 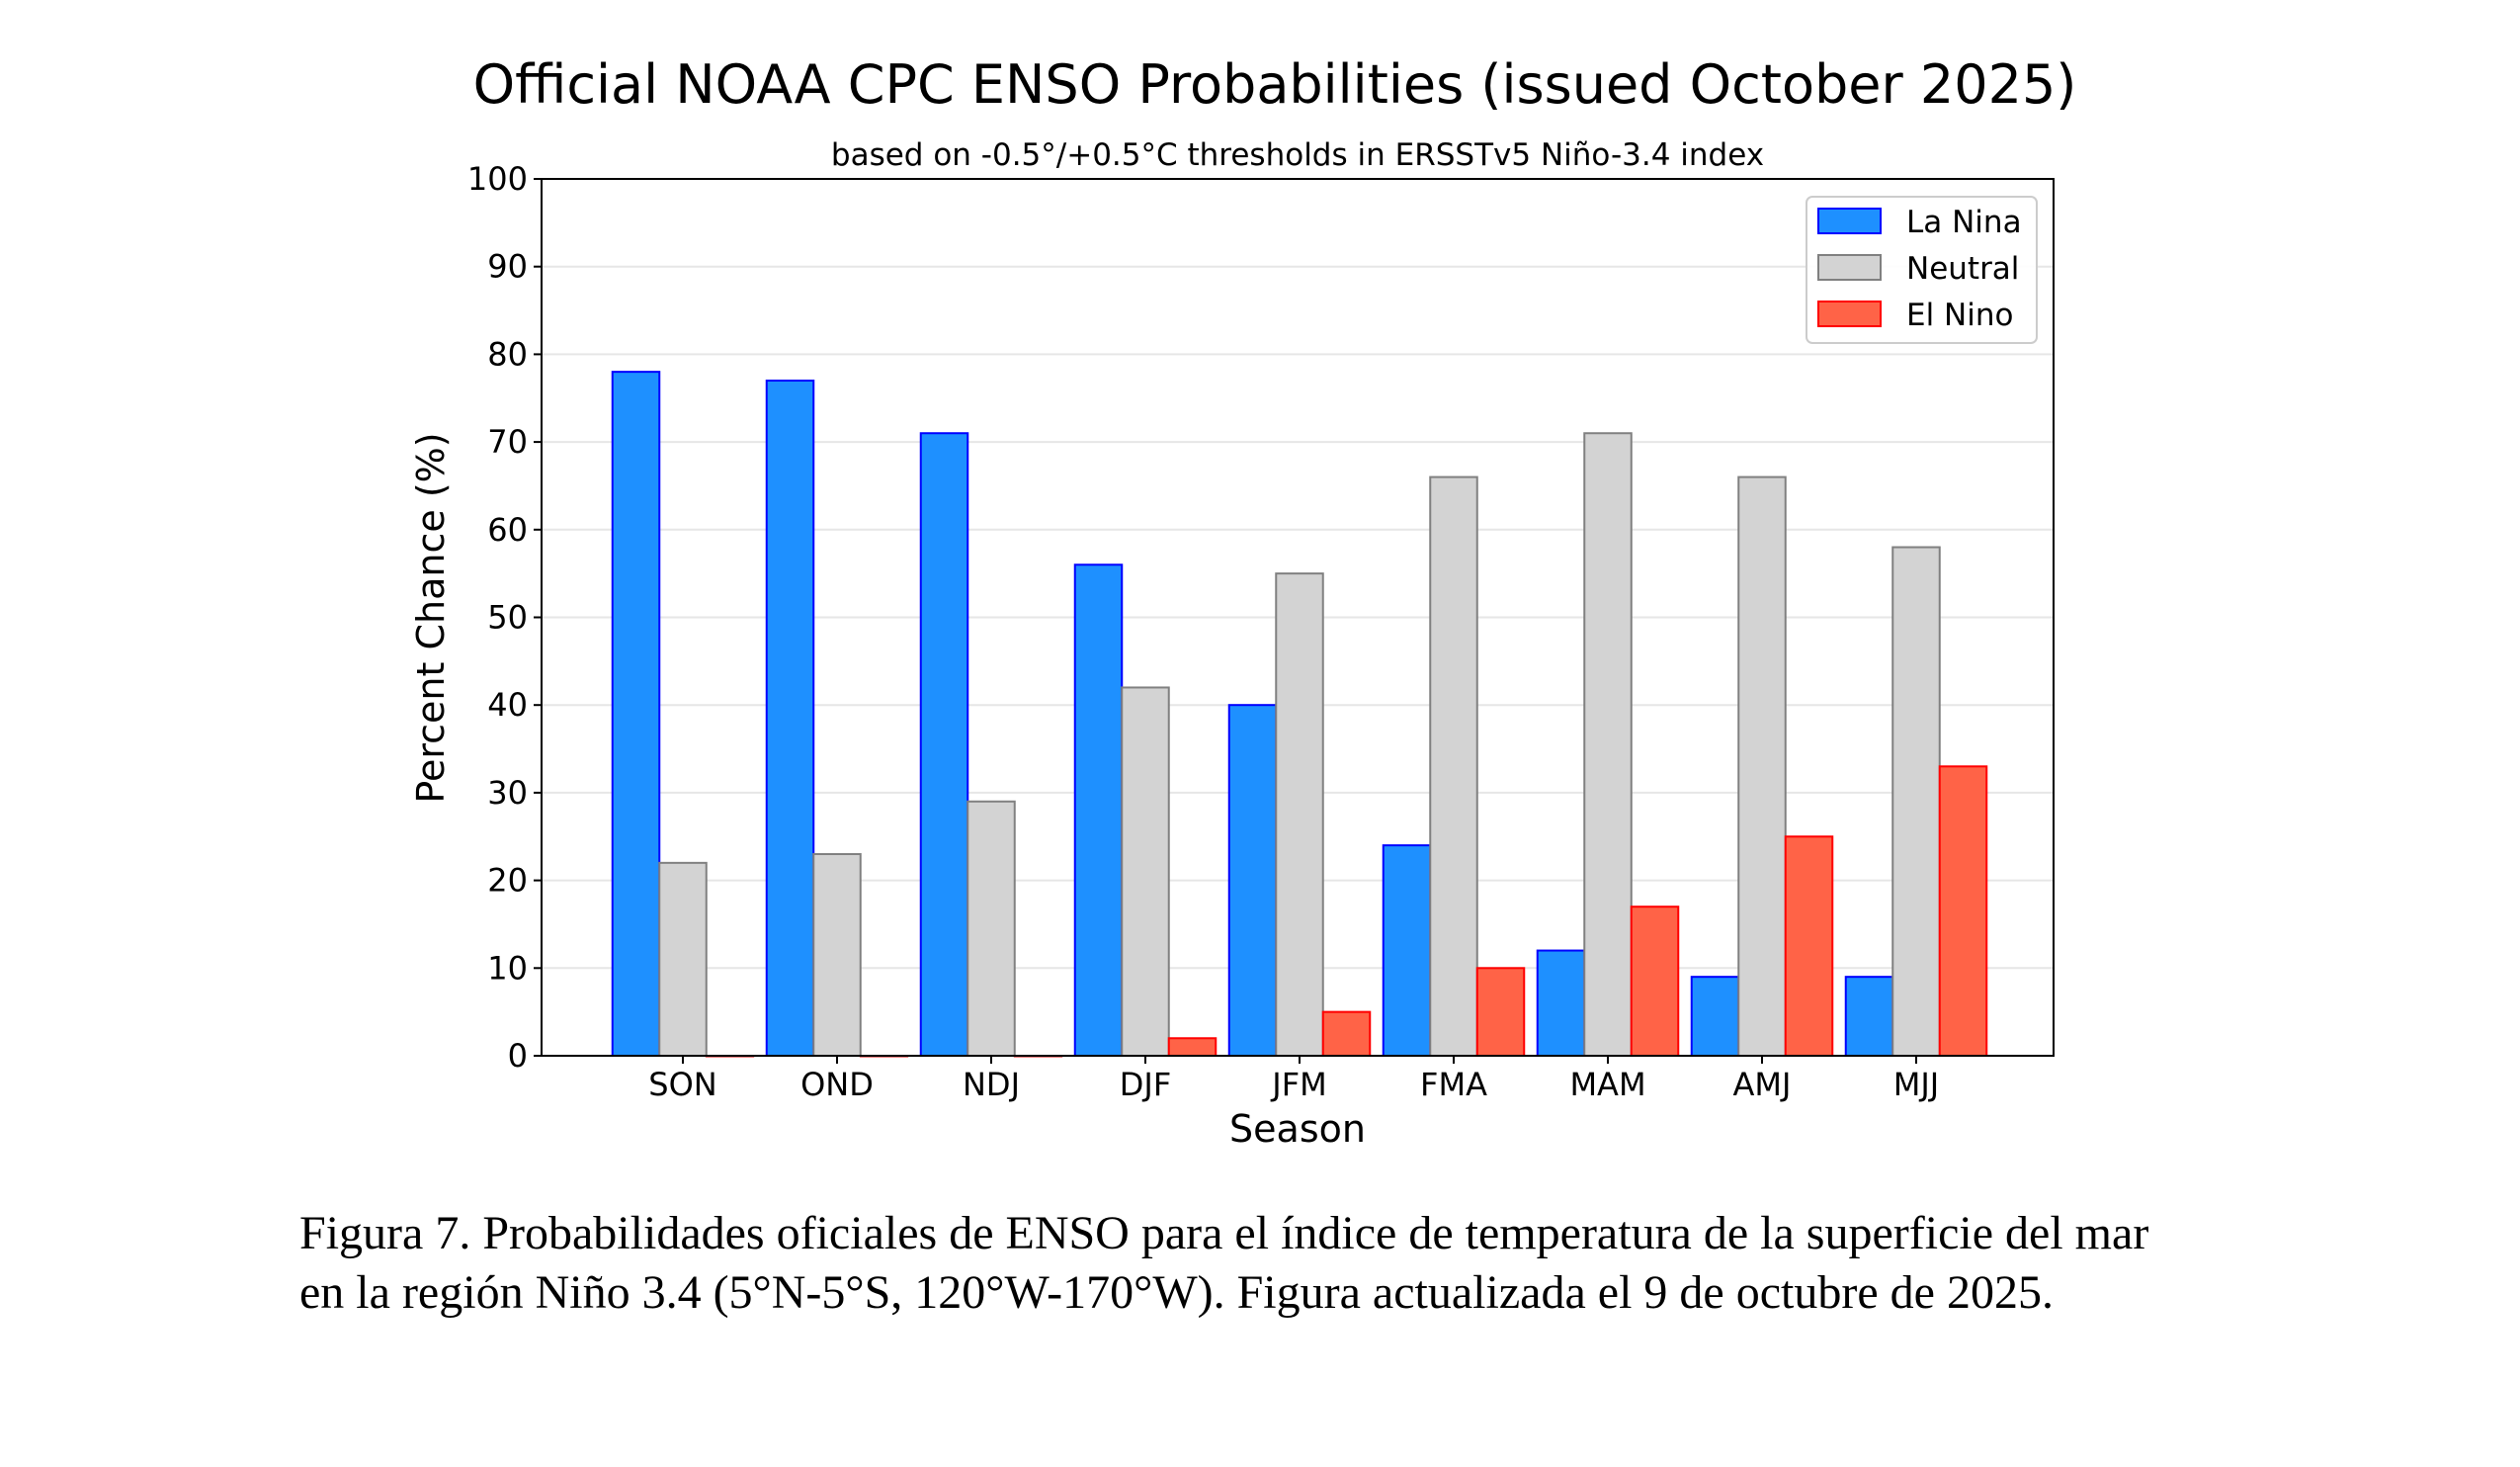 What do you see at coordinates (1959, 315) in the screenshot?
I see `legend-label: El Nino` at bounding box center [1959, 315].